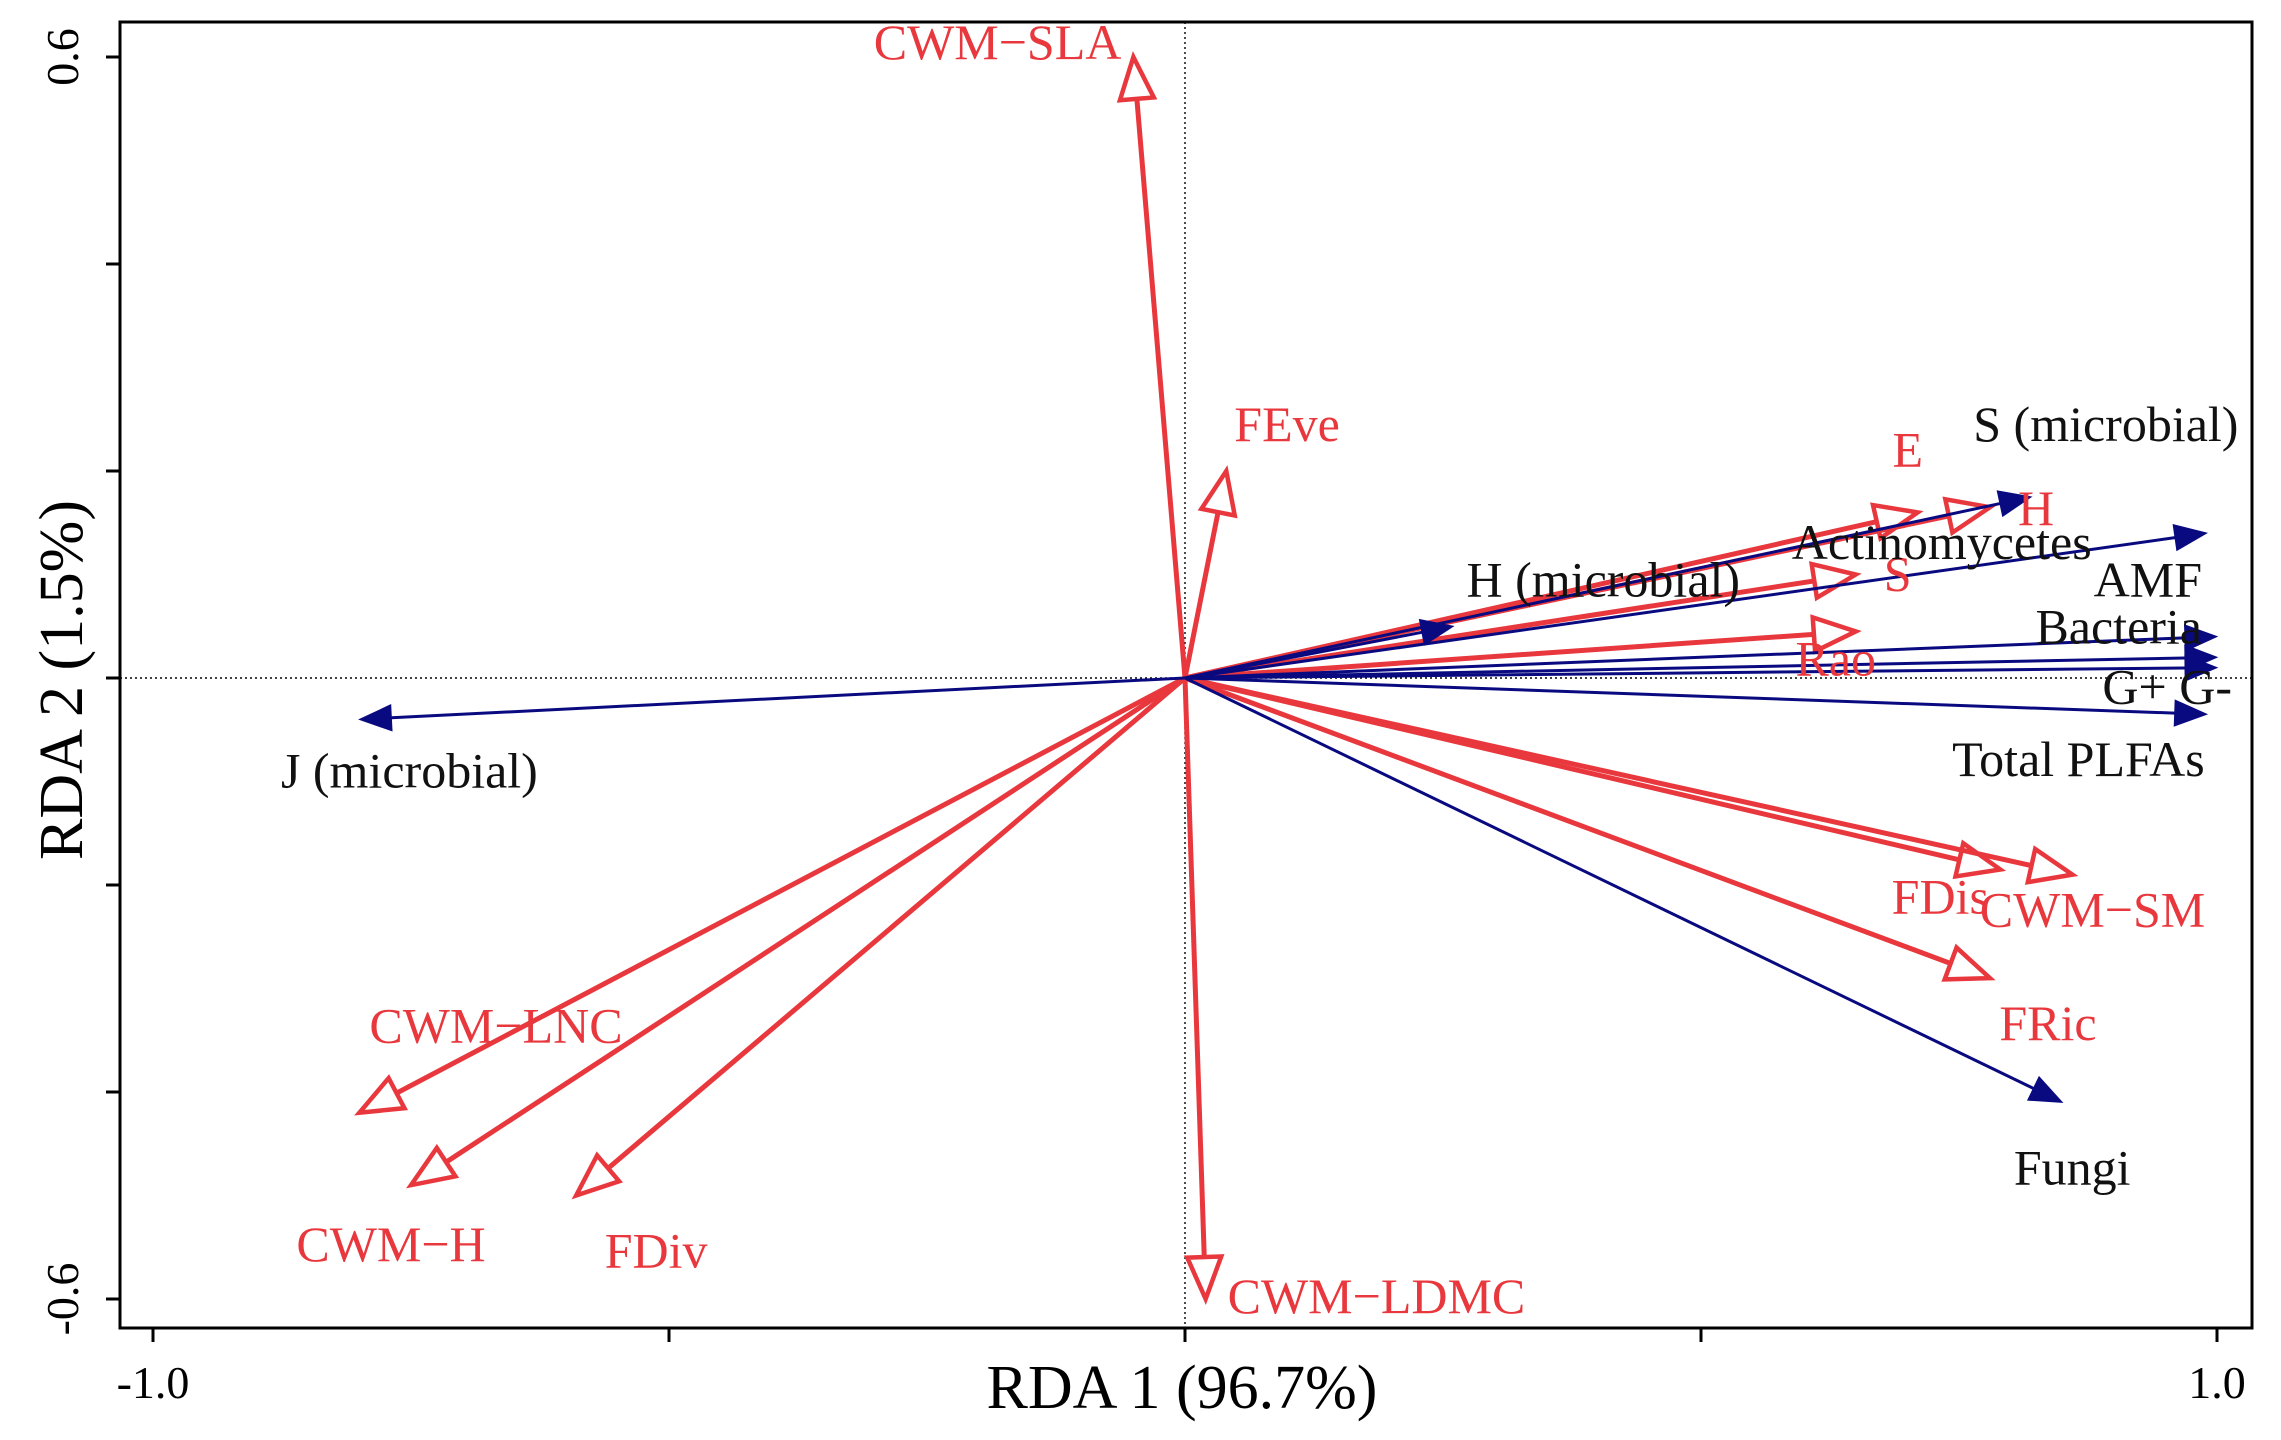 This screenshot has height=1440, width=2281. I want to click on vector-label: G+ G-, so click(2167, 687).